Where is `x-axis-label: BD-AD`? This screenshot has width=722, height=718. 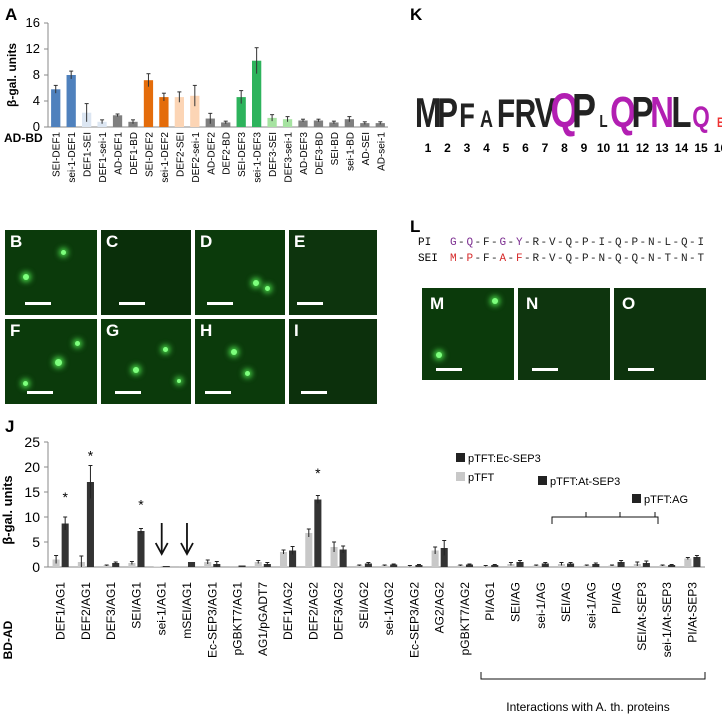
x-axis-label: BD-AD is located at coordinates (8, 639).